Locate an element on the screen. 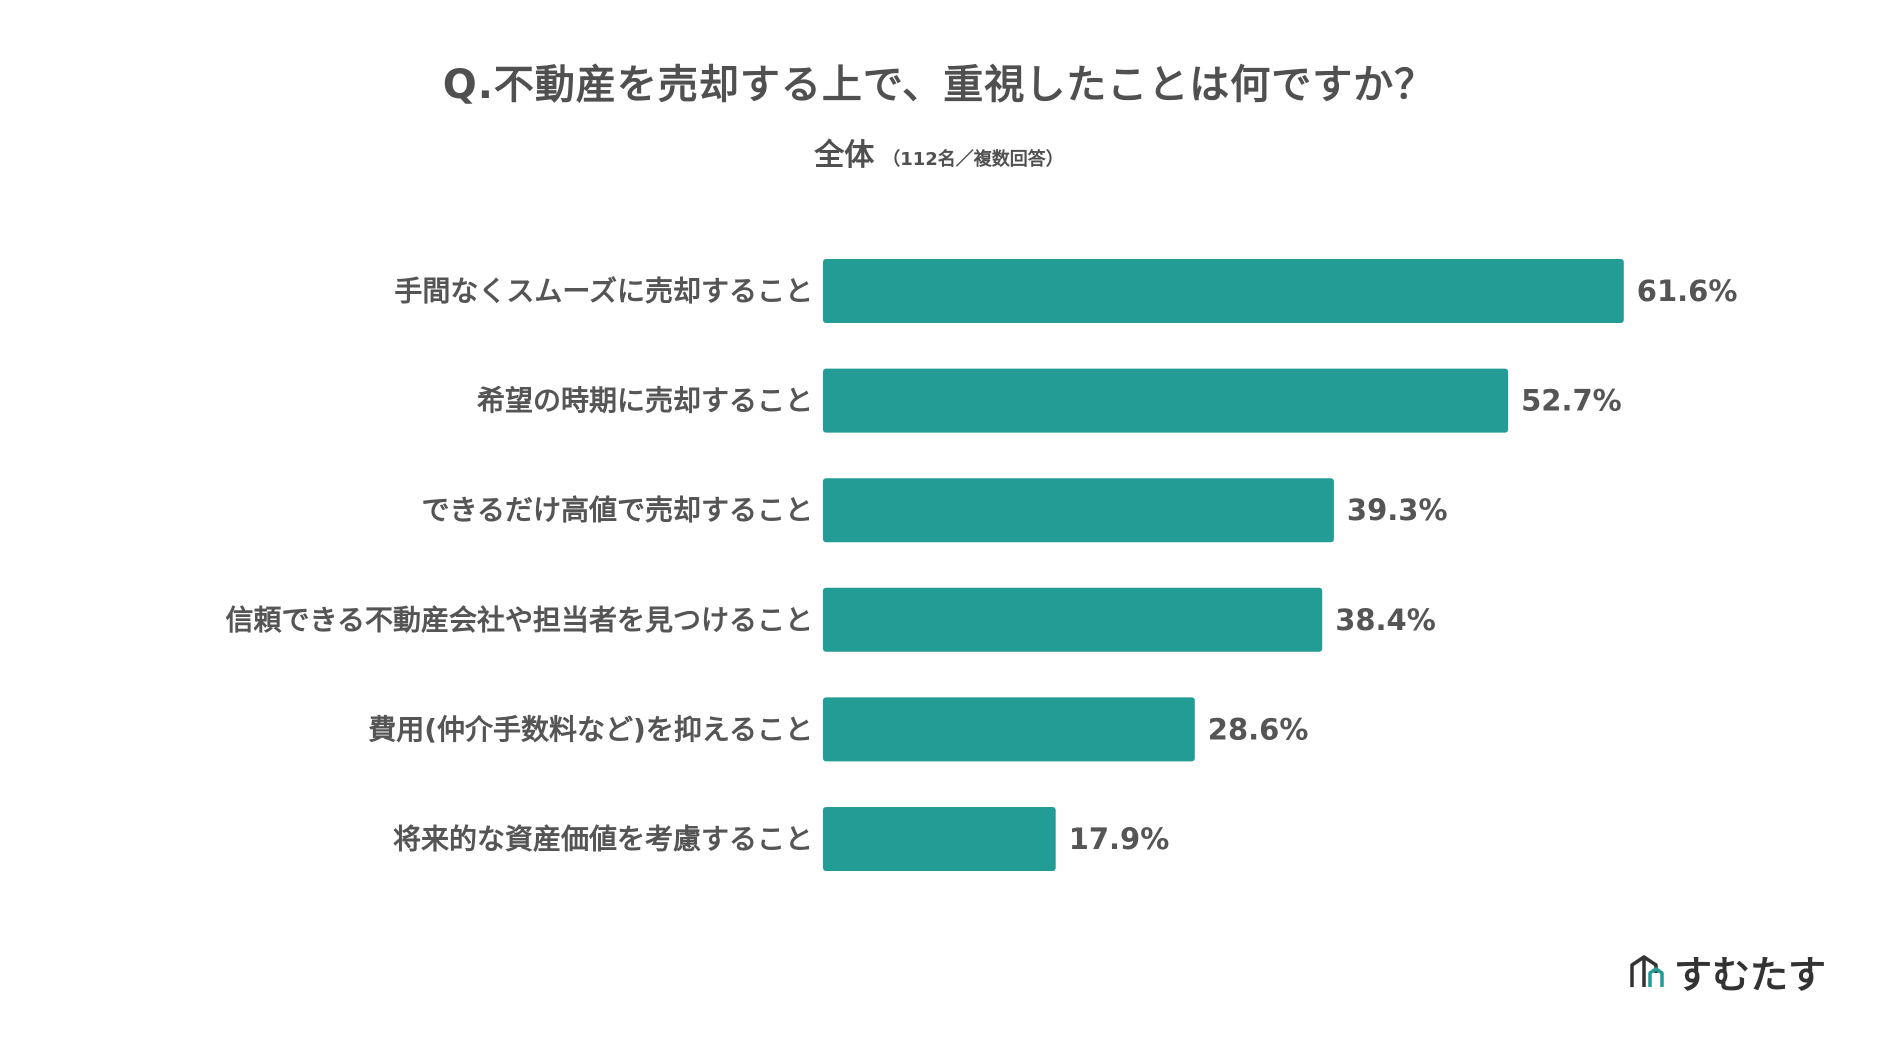 The width and height of the screenshot is (1878, 1058). category-label: 将来的な資産価値を考慮すること is located at coordinates (603, 839).